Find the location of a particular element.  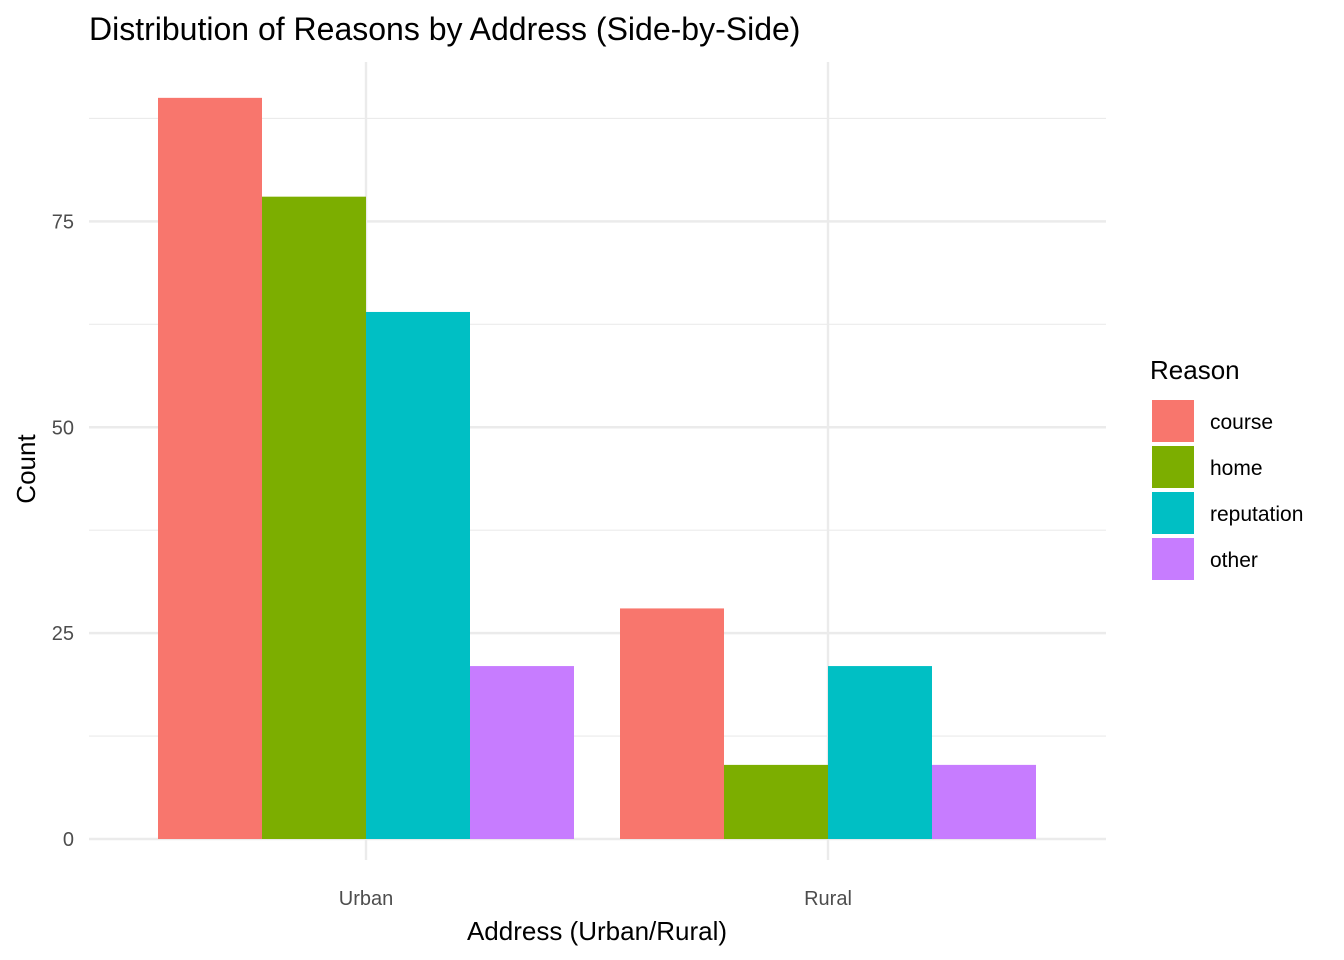

legend: Reason course home reputation other is located at coordinates (1226, 467).